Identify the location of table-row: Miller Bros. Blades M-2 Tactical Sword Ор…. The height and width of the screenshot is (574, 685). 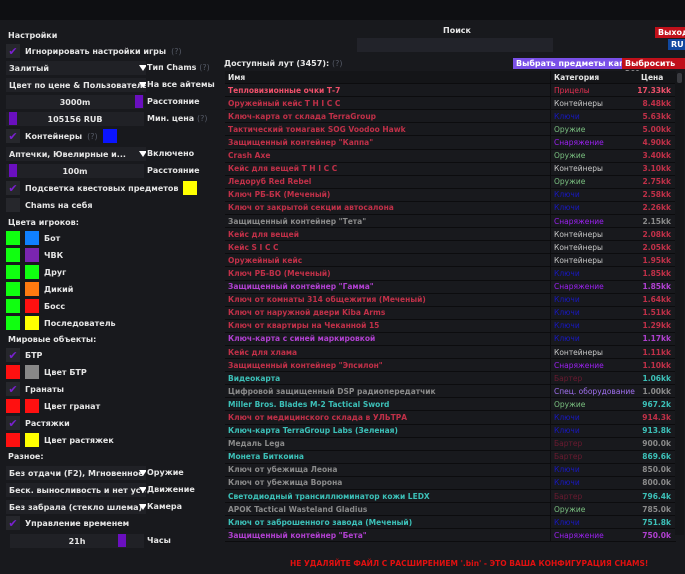
(450, 405).